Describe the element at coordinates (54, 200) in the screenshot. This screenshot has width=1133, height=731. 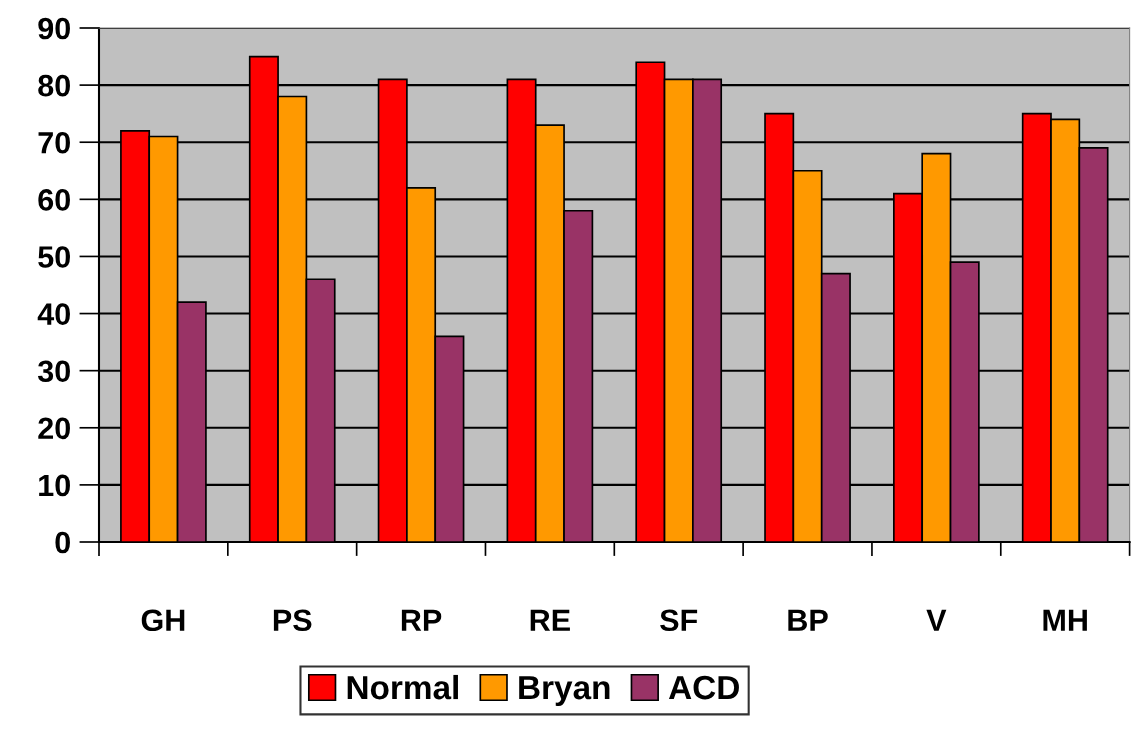
I see `y-tick-label: 60` at that location.